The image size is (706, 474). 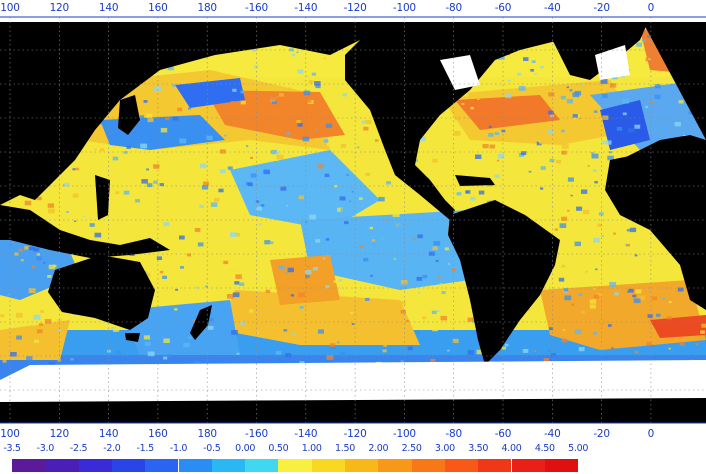 What do you see at coordinates (411, 448) in the screenshot?
I see `legend-scale-label: 2.50` at bounding box center [411, 448].